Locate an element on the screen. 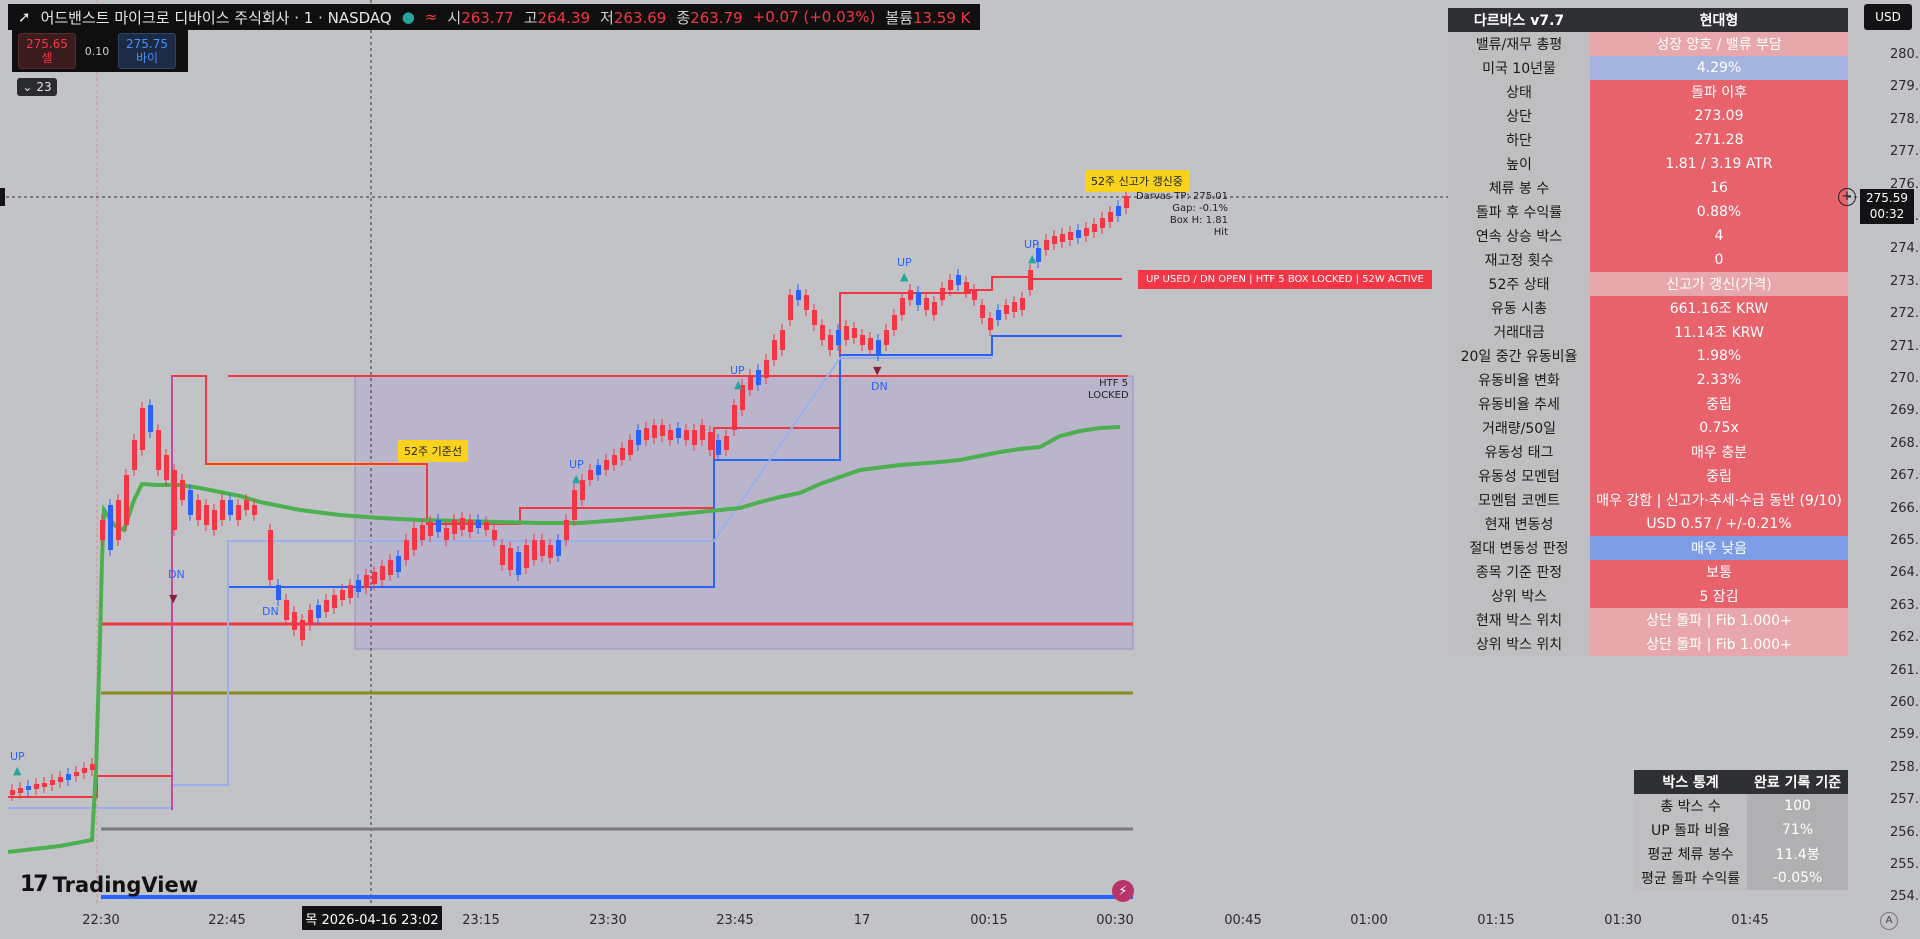 The height and width of the screenshot is (939, 1920). info-row-key: 유동비율 추세 is located at coordinates (1519, 404).